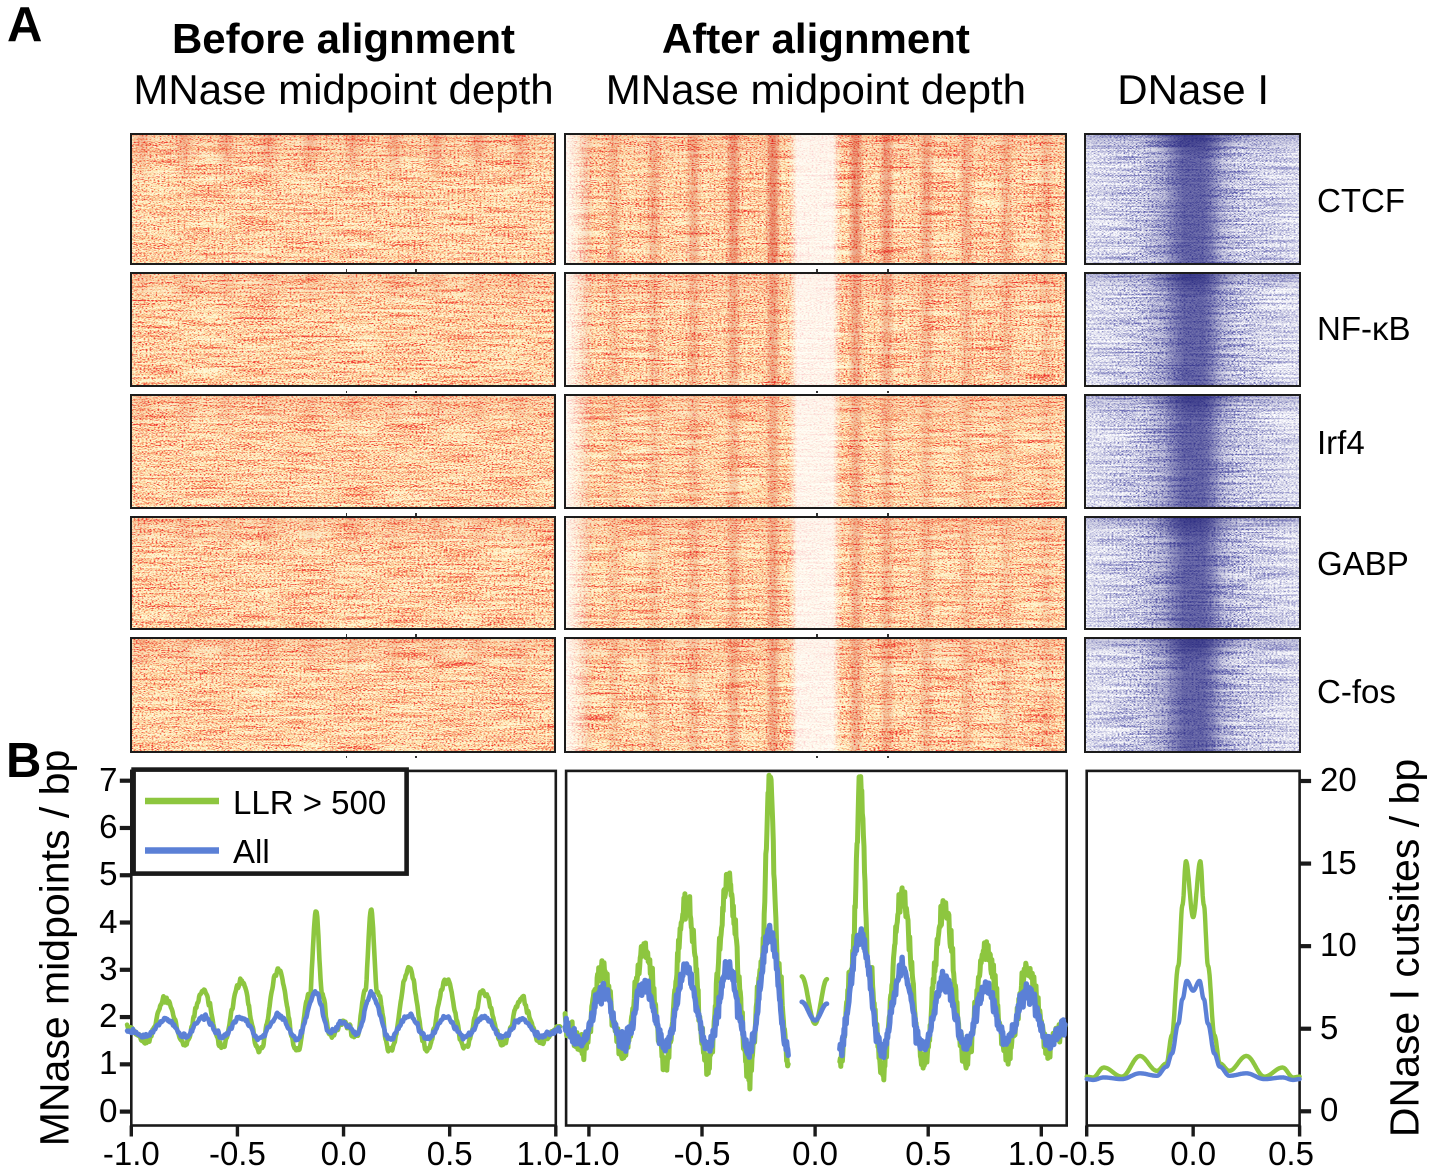 The height and width of the screenshot is (1175, 1434). What do you see at coordinates (1405, 948) in the screenshot?
I see `svg-text: DNase I cutsites / bp` at bounding box center [1405, 948].